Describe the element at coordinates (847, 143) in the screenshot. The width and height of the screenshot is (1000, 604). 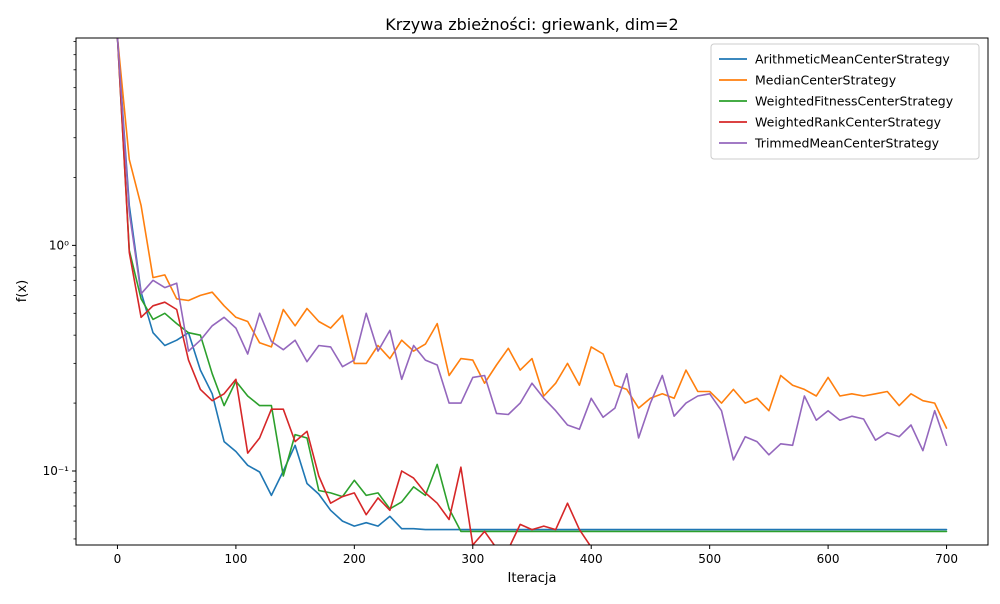
I see `legend-label: TrimmedMeanCenterStrategy` at that location.